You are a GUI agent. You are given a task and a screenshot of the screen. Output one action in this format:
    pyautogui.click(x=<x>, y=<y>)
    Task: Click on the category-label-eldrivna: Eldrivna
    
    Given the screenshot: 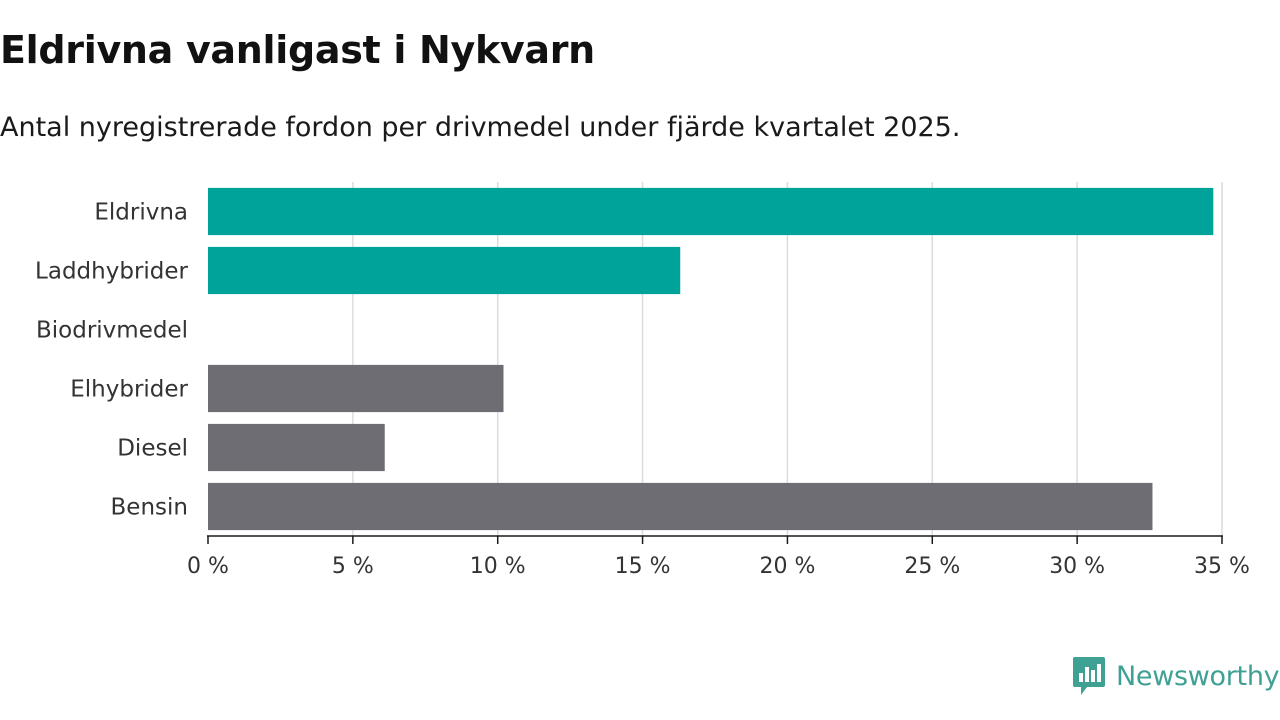 What is the action you would take?
    pyautogui.click(x=141, y=213)
    